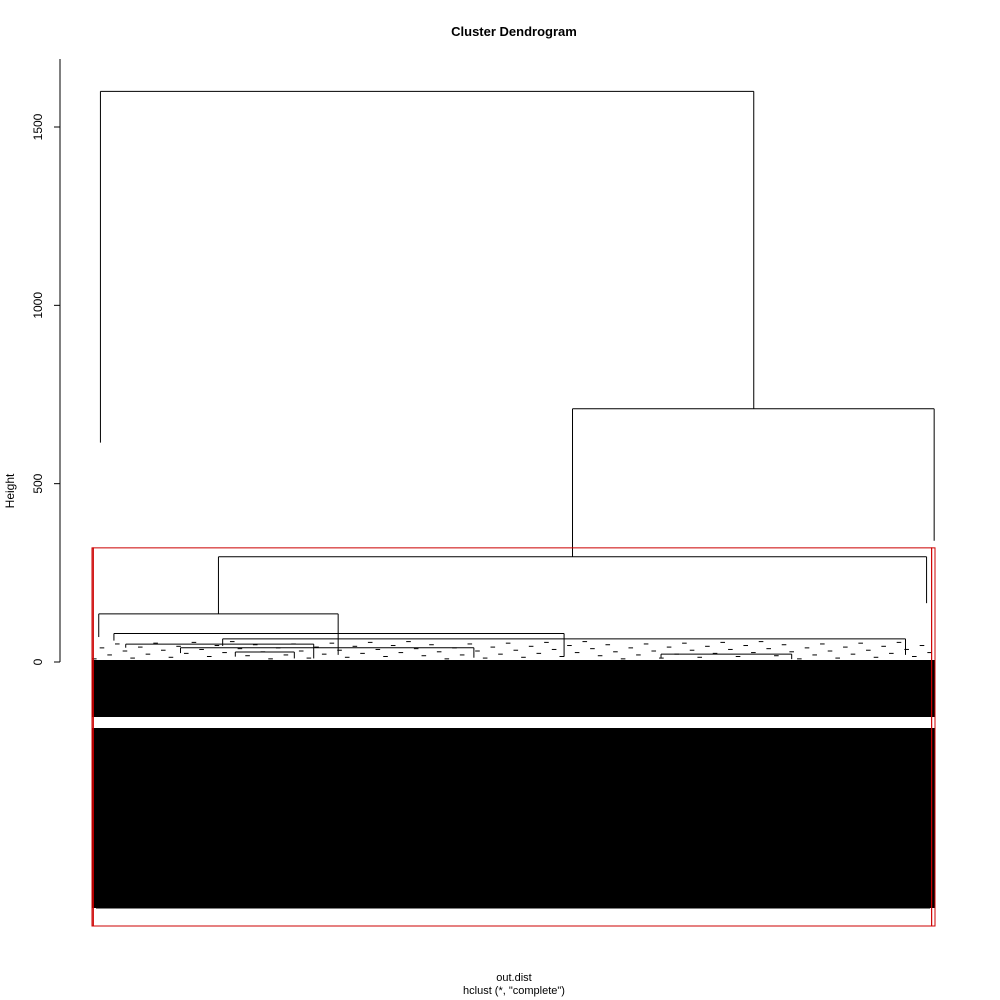  Describe the element at coordinates (514, 31) in the screenshot. I see `chart-title: Cluster Dendrogram` at that location.